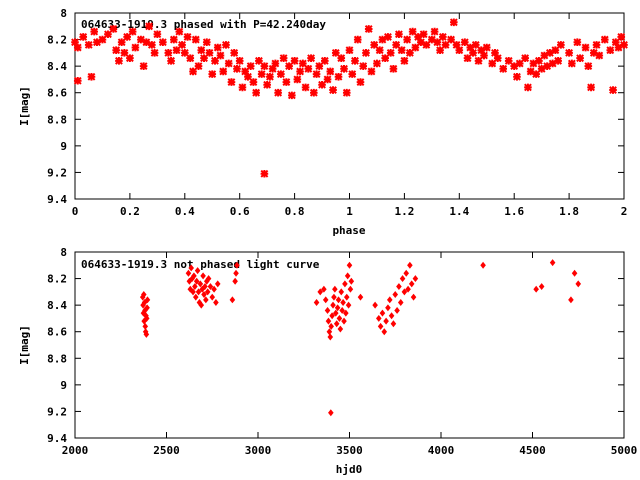  What do you see at coordinates (200, 264) in the screenshot?
I see `plot-title: 064633-1919.3 not phased light curve` at bounding box center [200, 264].